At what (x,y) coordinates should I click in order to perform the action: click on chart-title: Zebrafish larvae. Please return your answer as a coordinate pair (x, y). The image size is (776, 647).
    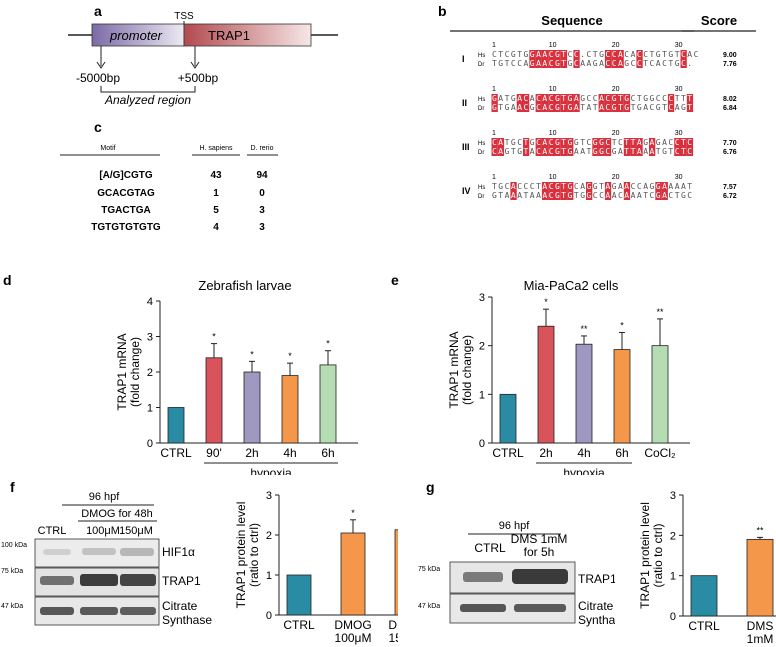
    Looking at the image, I should click on (244, 285).